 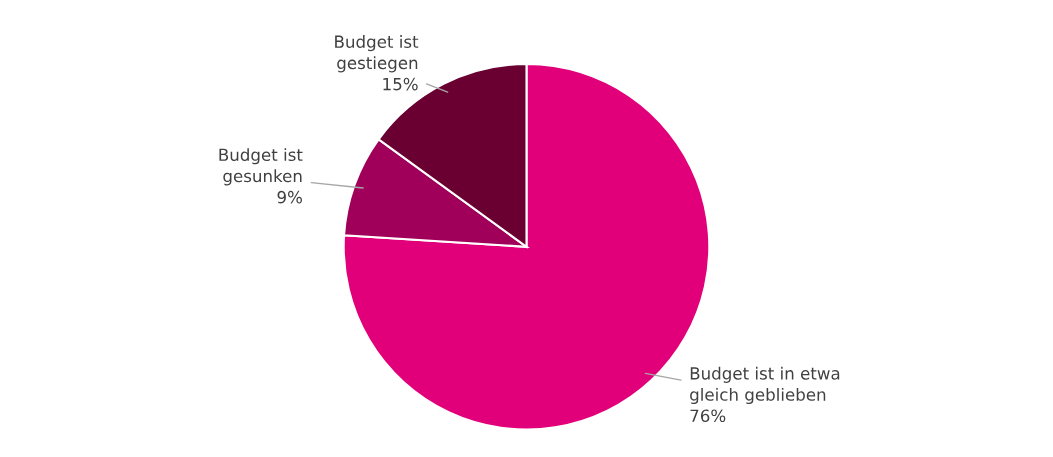 I want to click on data-label: 15%, so click(x=400, y=84).